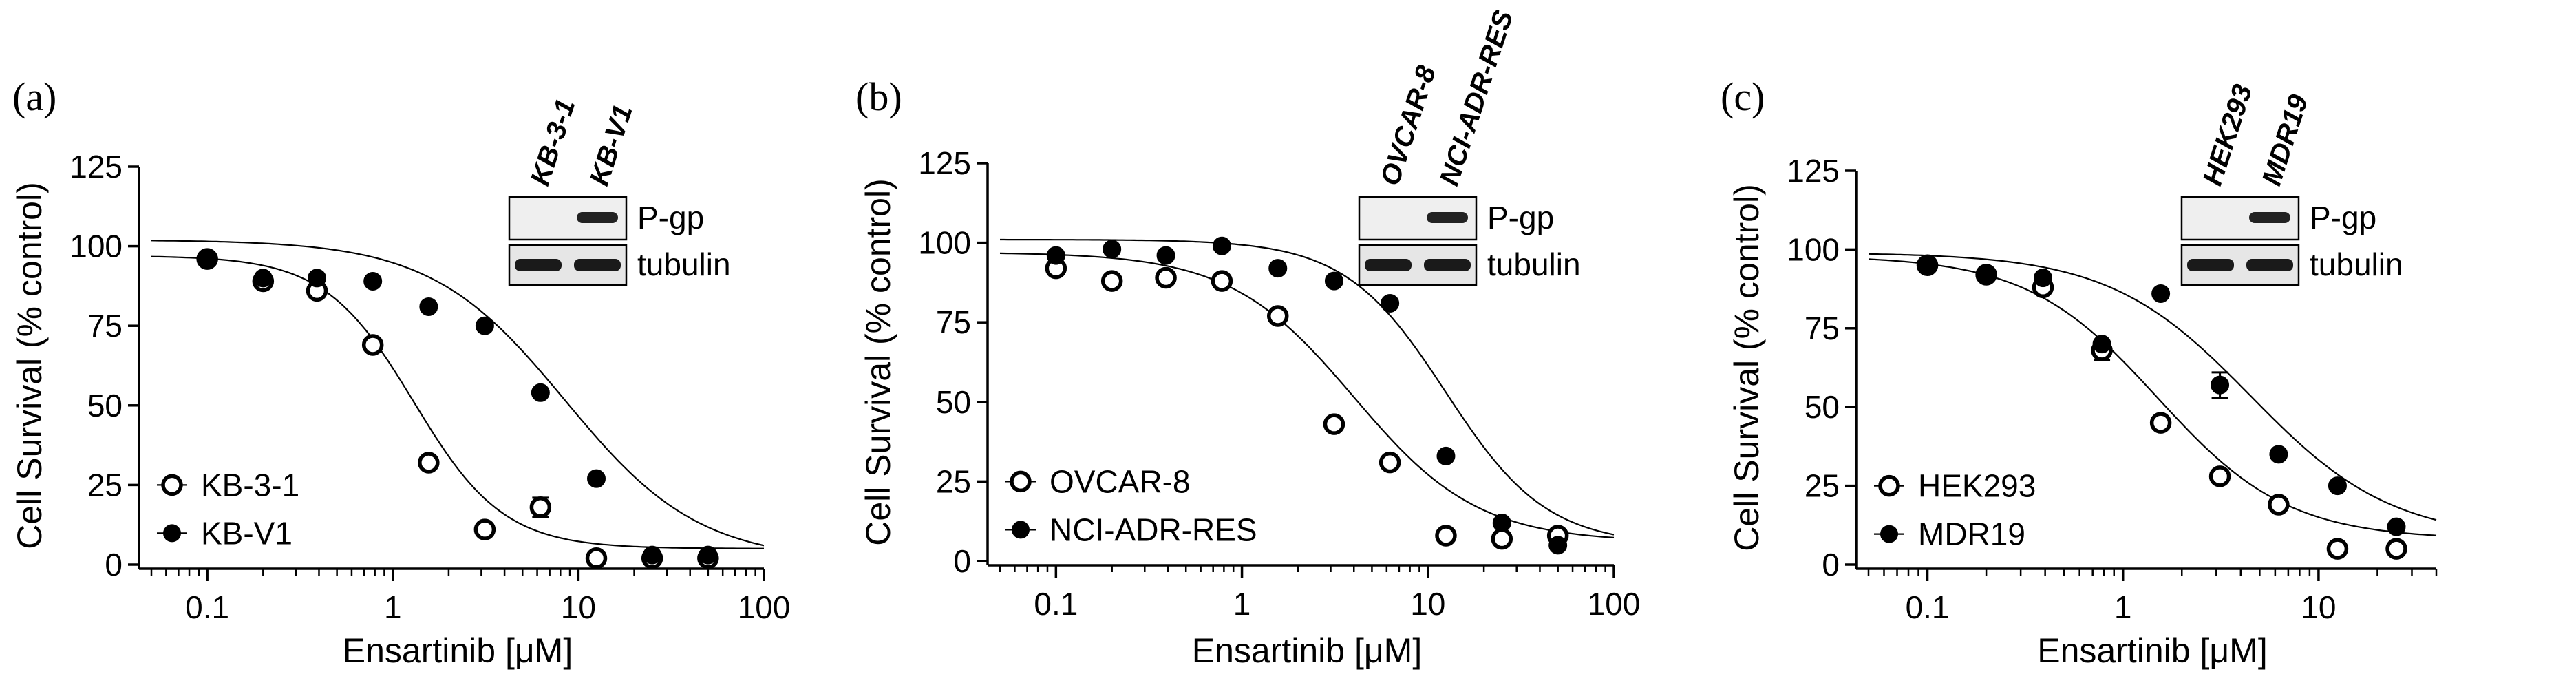  Describe the element at coordinates (568, 218) in the screenshot. I see `blot-pgp-strip` at that location.